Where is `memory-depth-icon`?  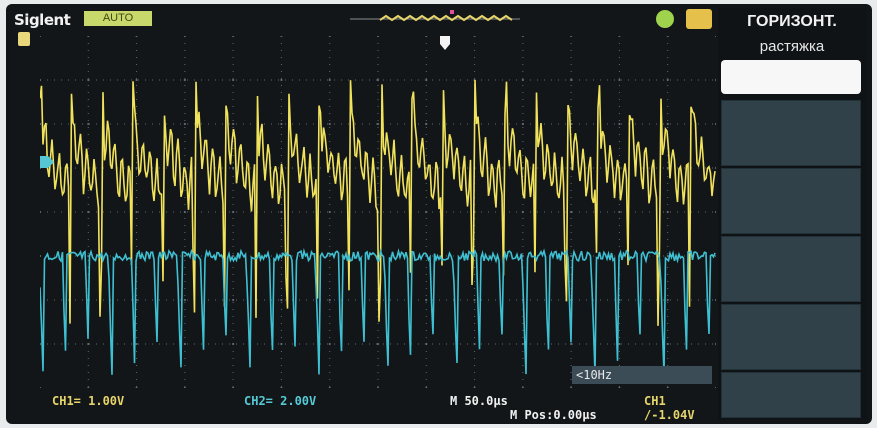 memory-depth-icon is located at coordinates (435, 16).